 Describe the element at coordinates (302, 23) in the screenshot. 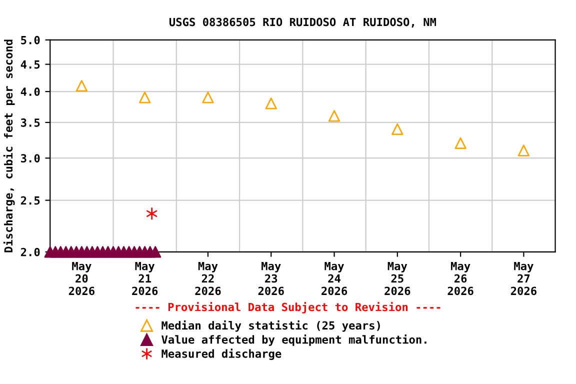

I see `chart-title: USGS 08386505 RIO RUIDOSO AT RUIDOSO, NM` at that location.